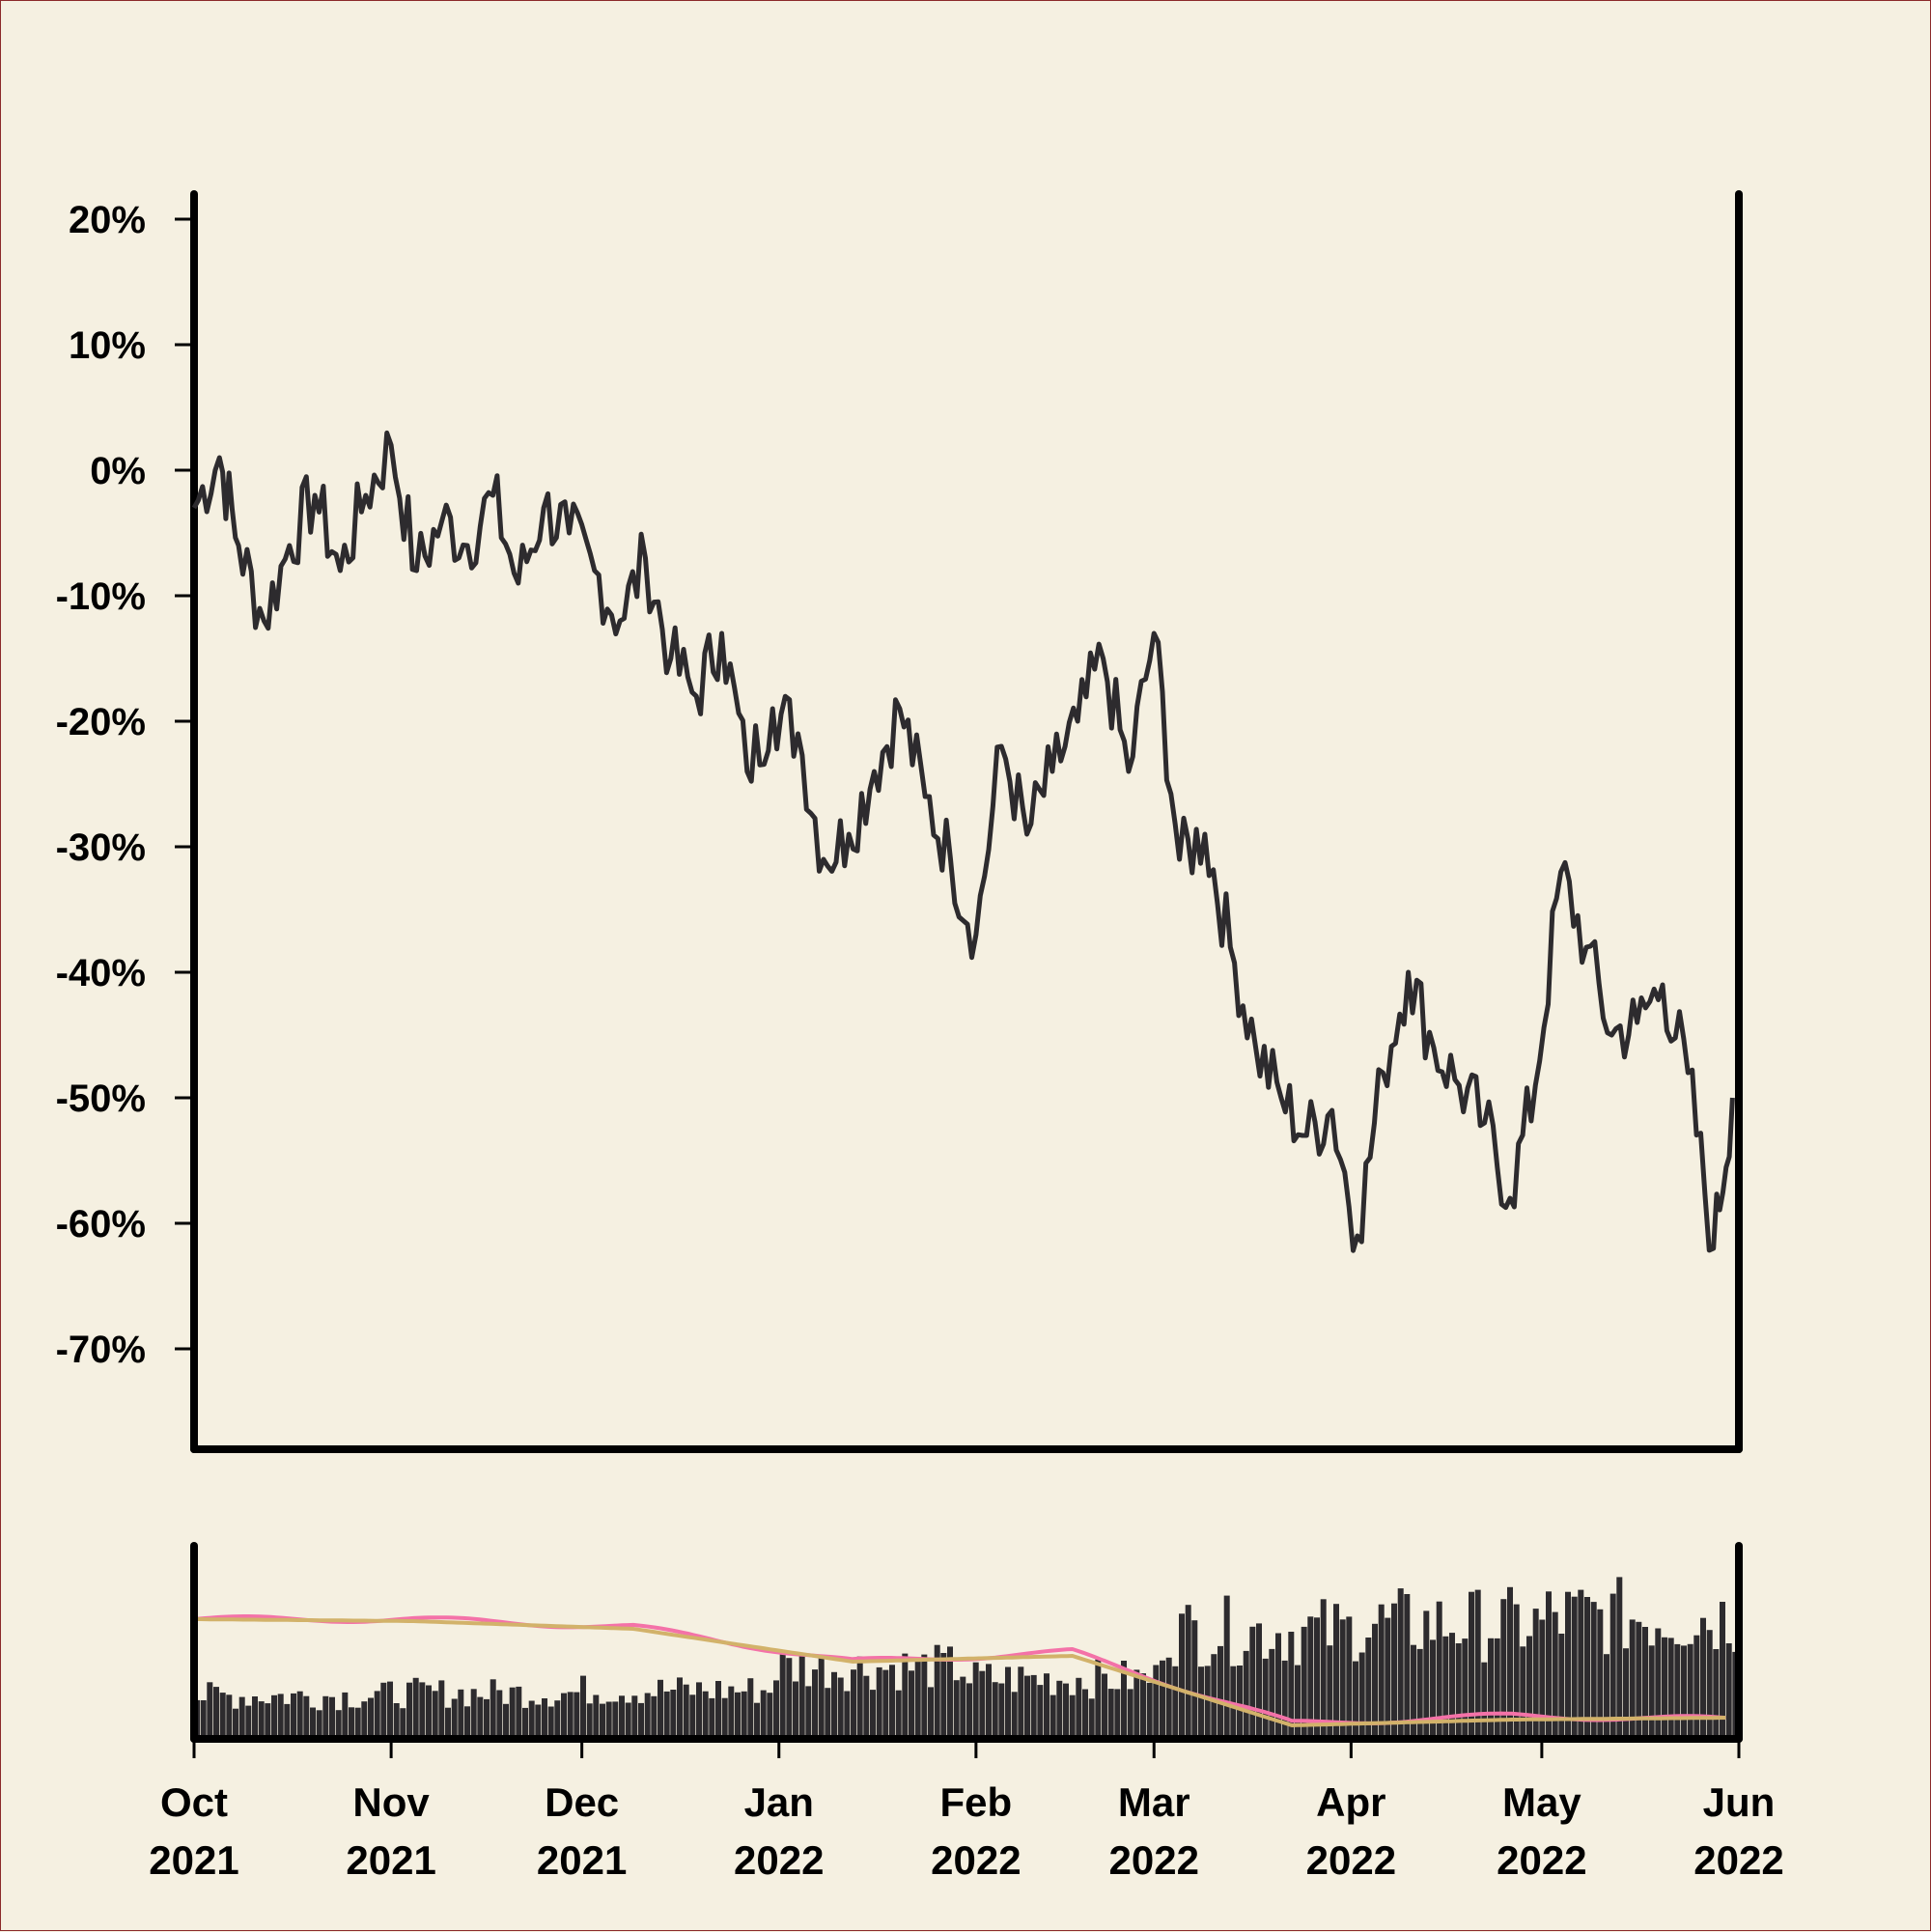 The height and width of the screenshot is (1932, 1931). What do you see at coordinates (101, 1350) in the screenshot?
I see `y-tick-label: -70%` at bounding box center [101, 1350].